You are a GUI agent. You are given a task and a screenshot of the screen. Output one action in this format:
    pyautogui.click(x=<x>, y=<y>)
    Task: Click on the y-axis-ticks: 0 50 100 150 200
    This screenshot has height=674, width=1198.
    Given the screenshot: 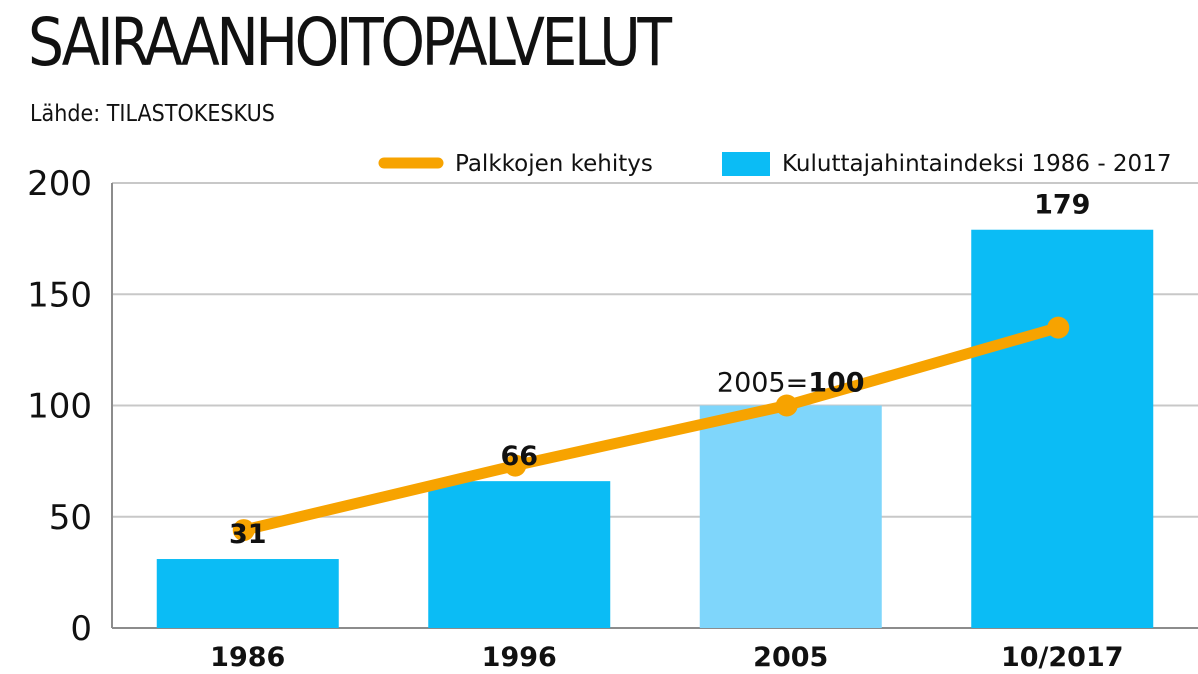 What is the action you would take?
    pyautogui.click(x=59, y=406)
    